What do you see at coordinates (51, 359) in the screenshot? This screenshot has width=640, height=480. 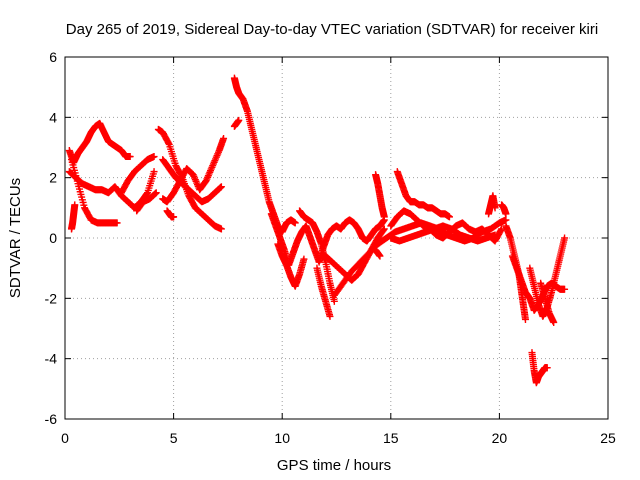 I see `y-tick-label: -4` at bounding box center [51, 359].